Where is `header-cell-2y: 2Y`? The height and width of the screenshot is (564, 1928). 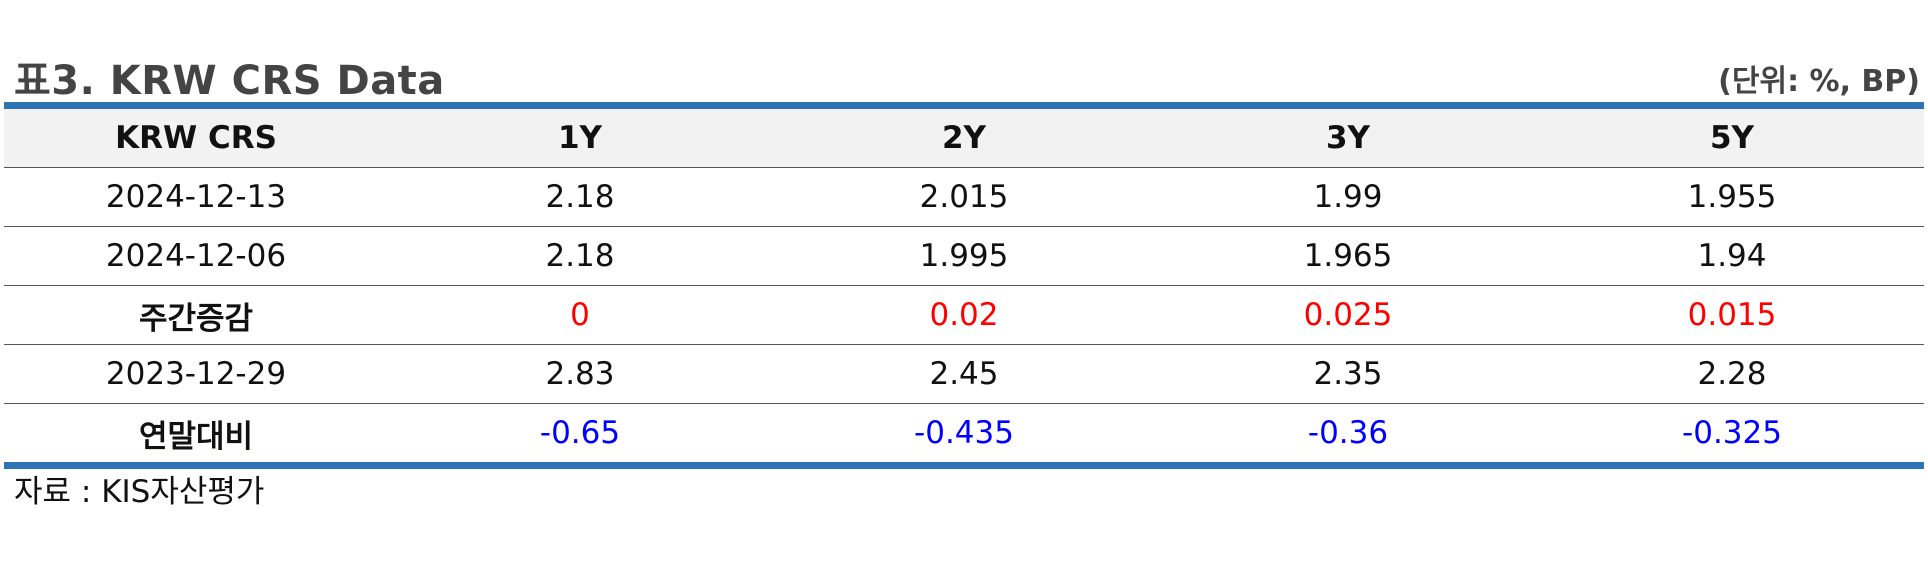 header-cell-2y: 2Y is located at coordinates (964, 138).